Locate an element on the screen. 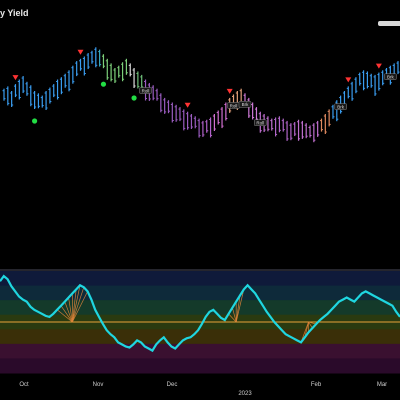  x-tick-label: Nov is located at coordinates (98, 385).